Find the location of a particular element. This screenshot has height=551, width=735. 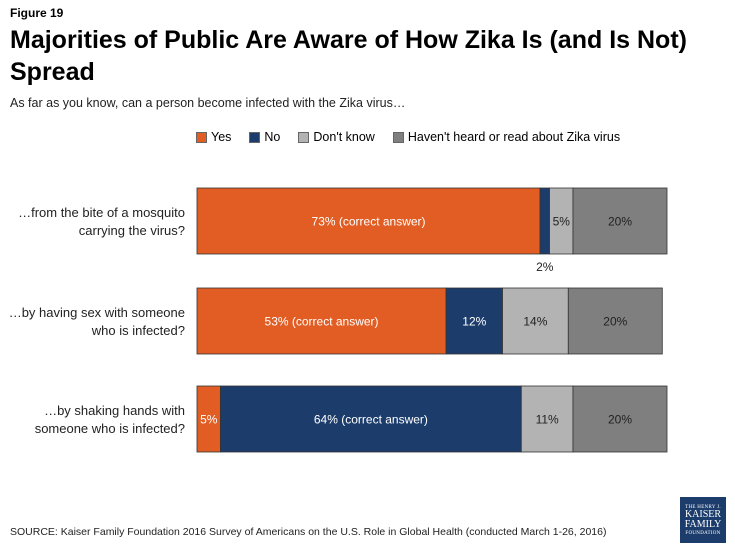

category-label: carrying the virus? is located at coordinates (132, 230).